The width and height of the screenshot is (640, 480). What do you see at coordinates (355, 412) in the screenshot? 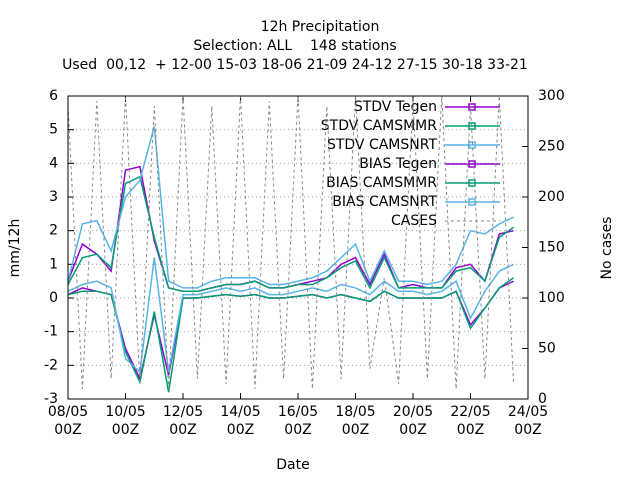
I see `x-tick-label: 18/05` at bounding box center [355, 412].